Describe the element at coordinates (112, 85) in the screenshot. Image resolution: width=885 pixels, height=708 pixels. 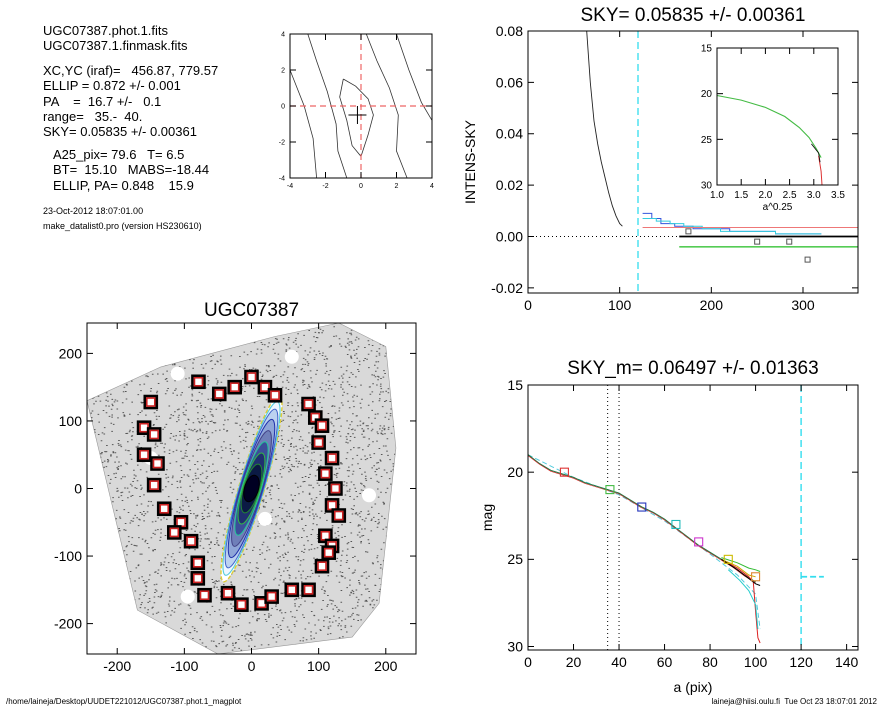
I see `header-ellip: ELLIP = 0.872 +/- 0.001` at that location.